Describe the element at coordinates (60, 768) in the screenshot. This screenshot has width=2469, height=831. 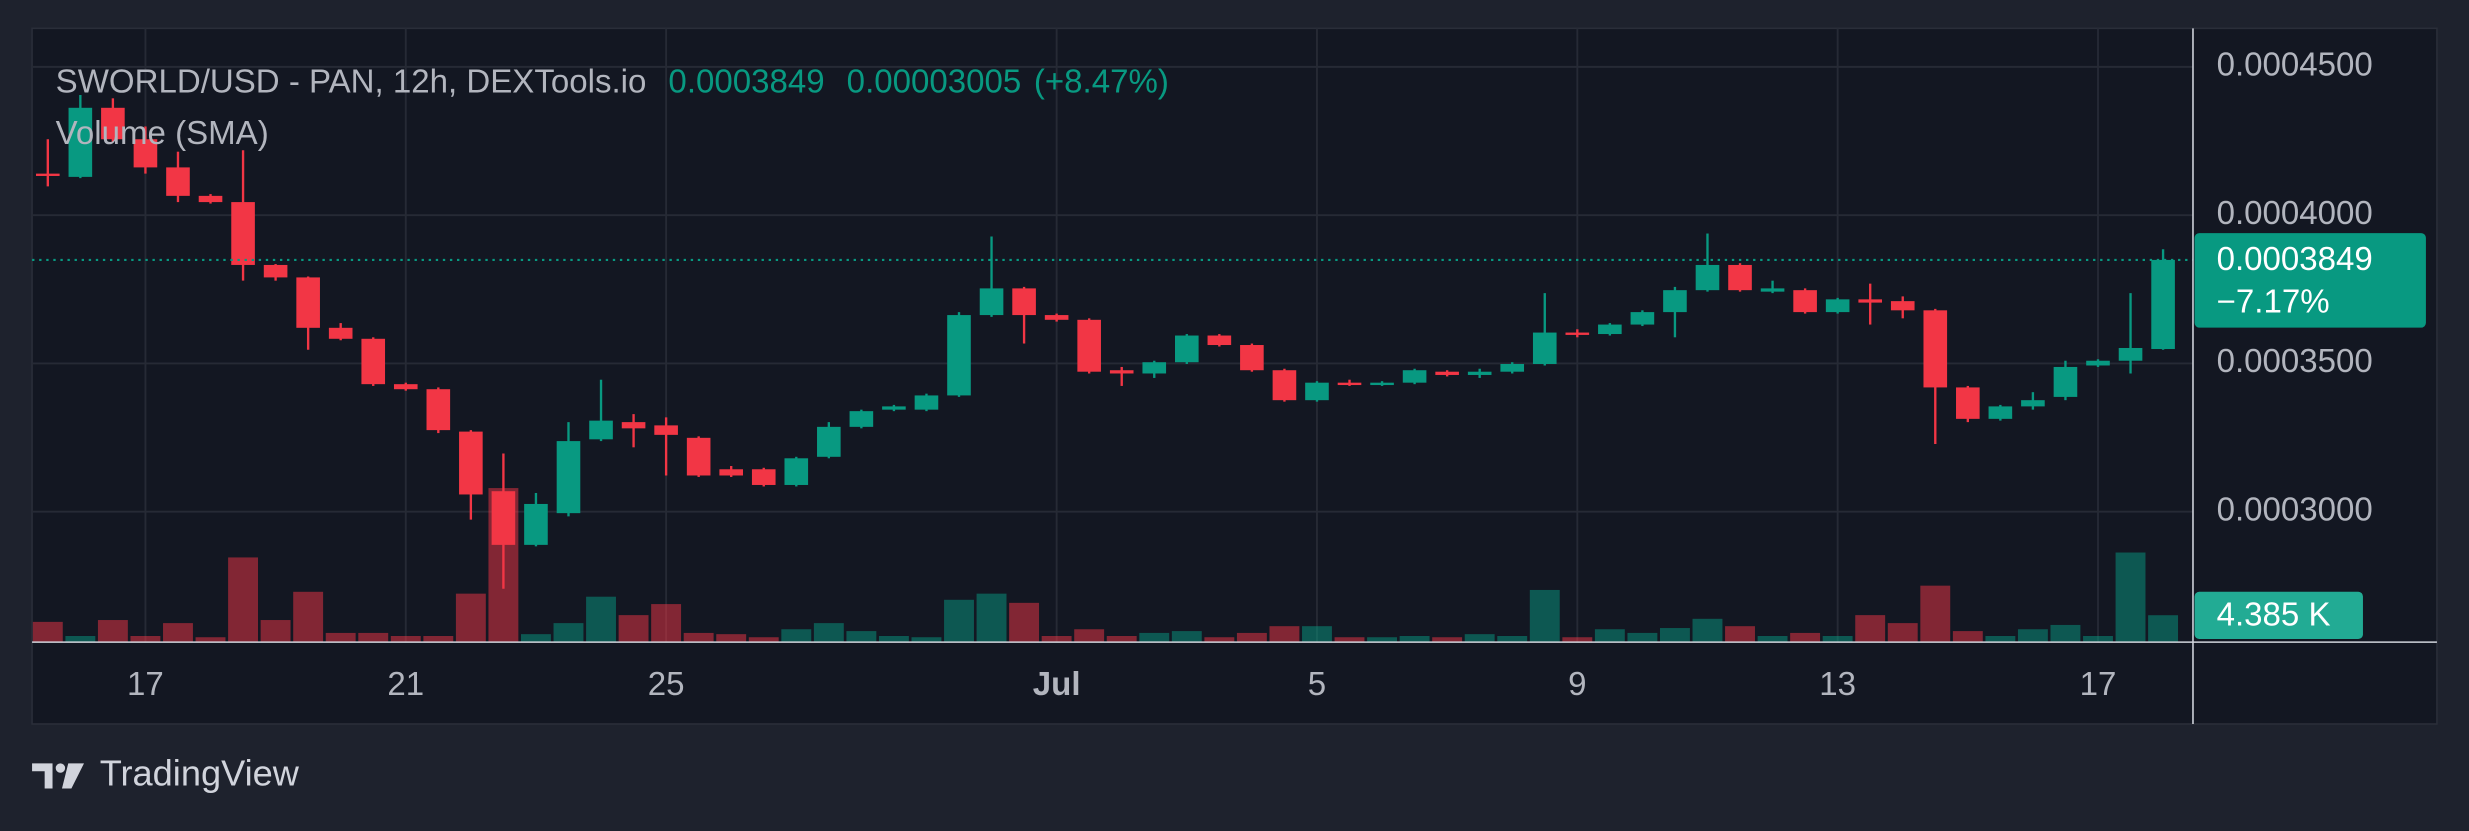
I see `logo-dot` at that location.